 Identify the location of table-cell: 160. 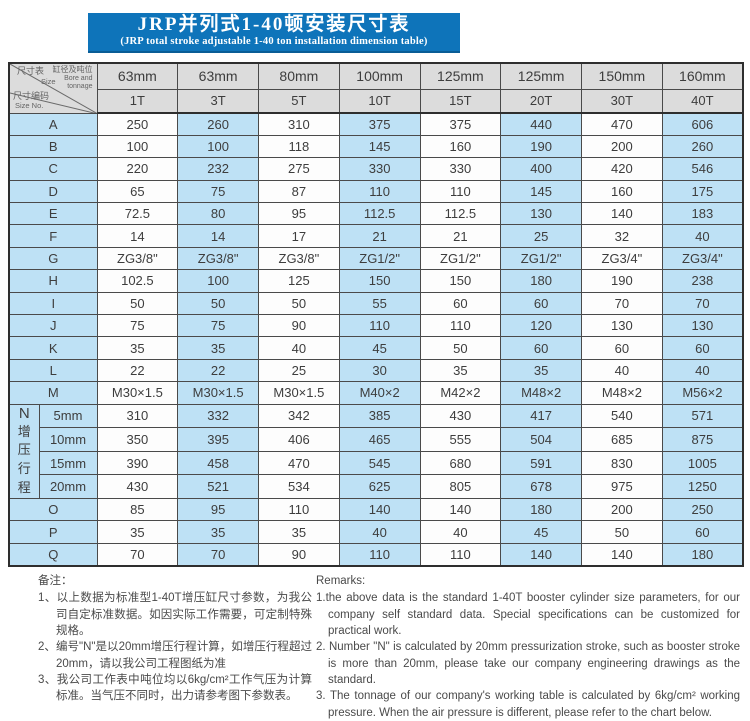
(460, 146).